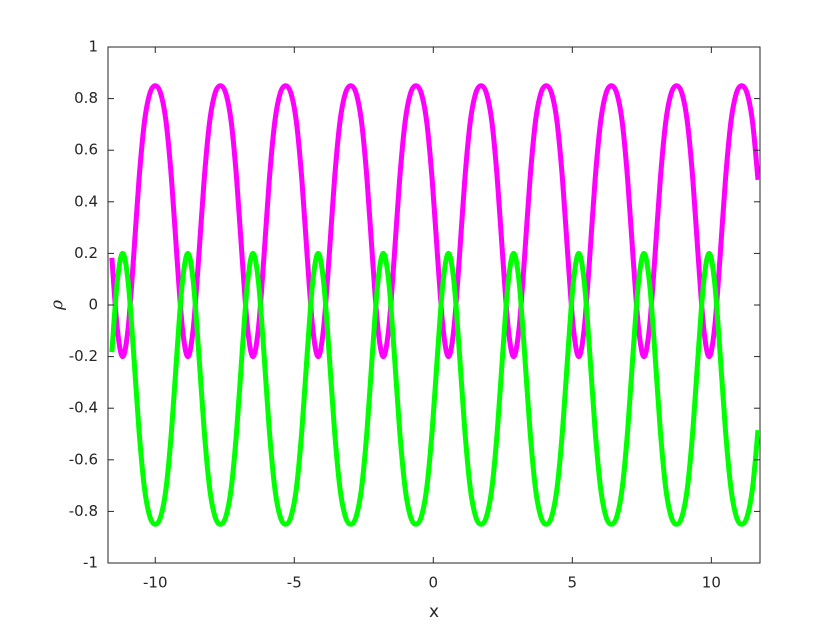 The width and height of the screenshot is (840, 630). What do you see at coordinates (86, 201) in the screenshot?
I see `y-tick-label: 0.4` at bounding box center [86, 201].